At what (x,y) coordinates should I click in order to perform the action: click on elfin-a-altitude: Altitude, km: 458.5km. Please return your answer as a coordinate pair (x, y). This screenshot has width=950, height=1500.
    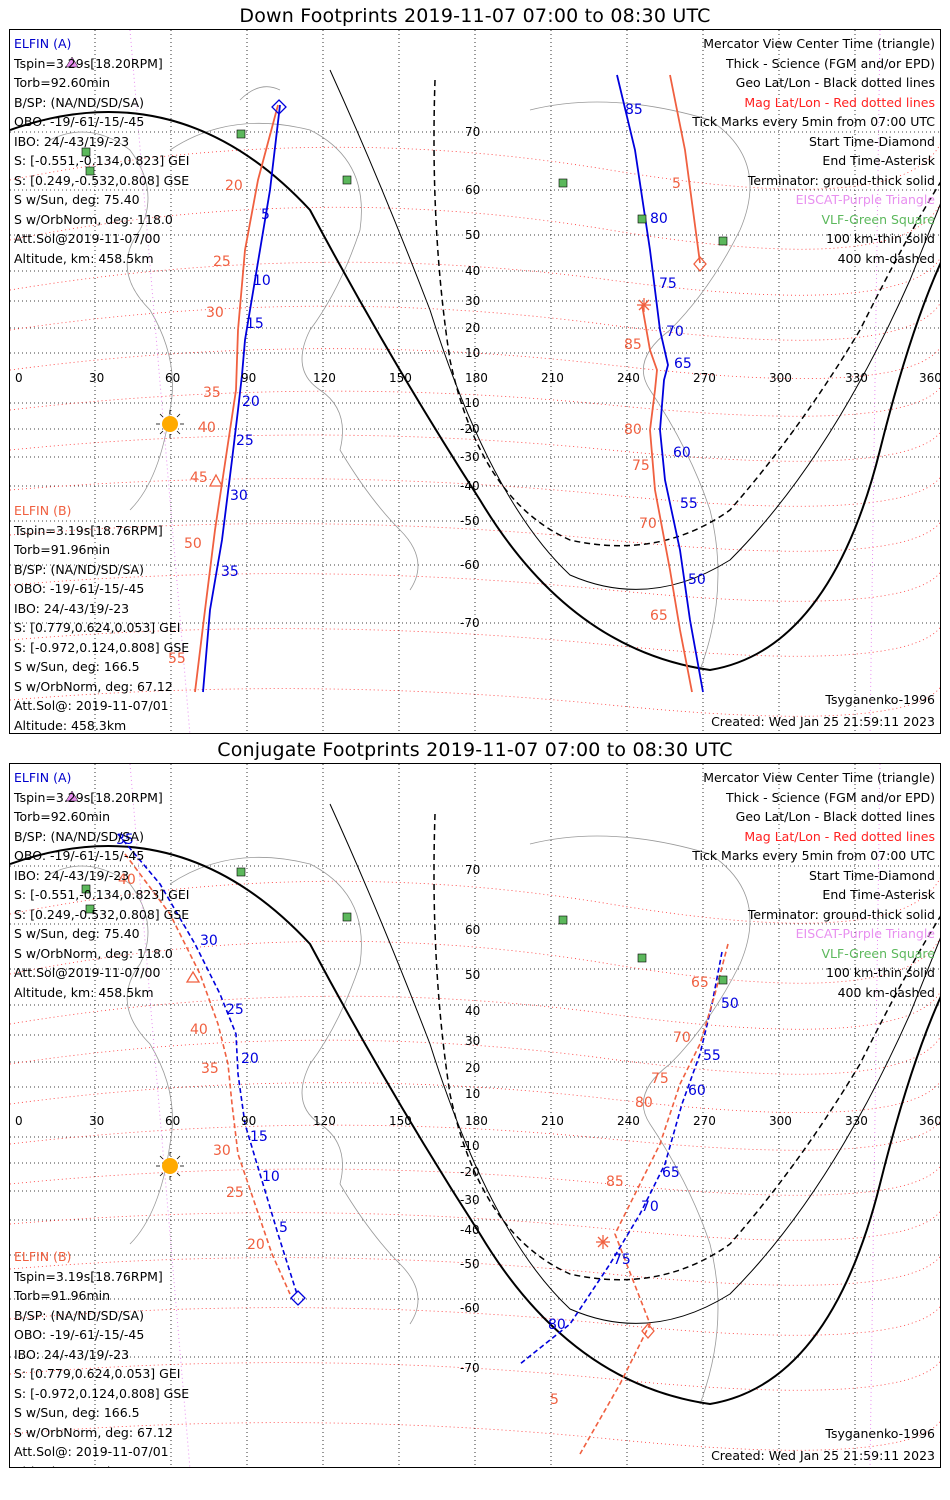
    Looking at the image, I should click on (84, 258).